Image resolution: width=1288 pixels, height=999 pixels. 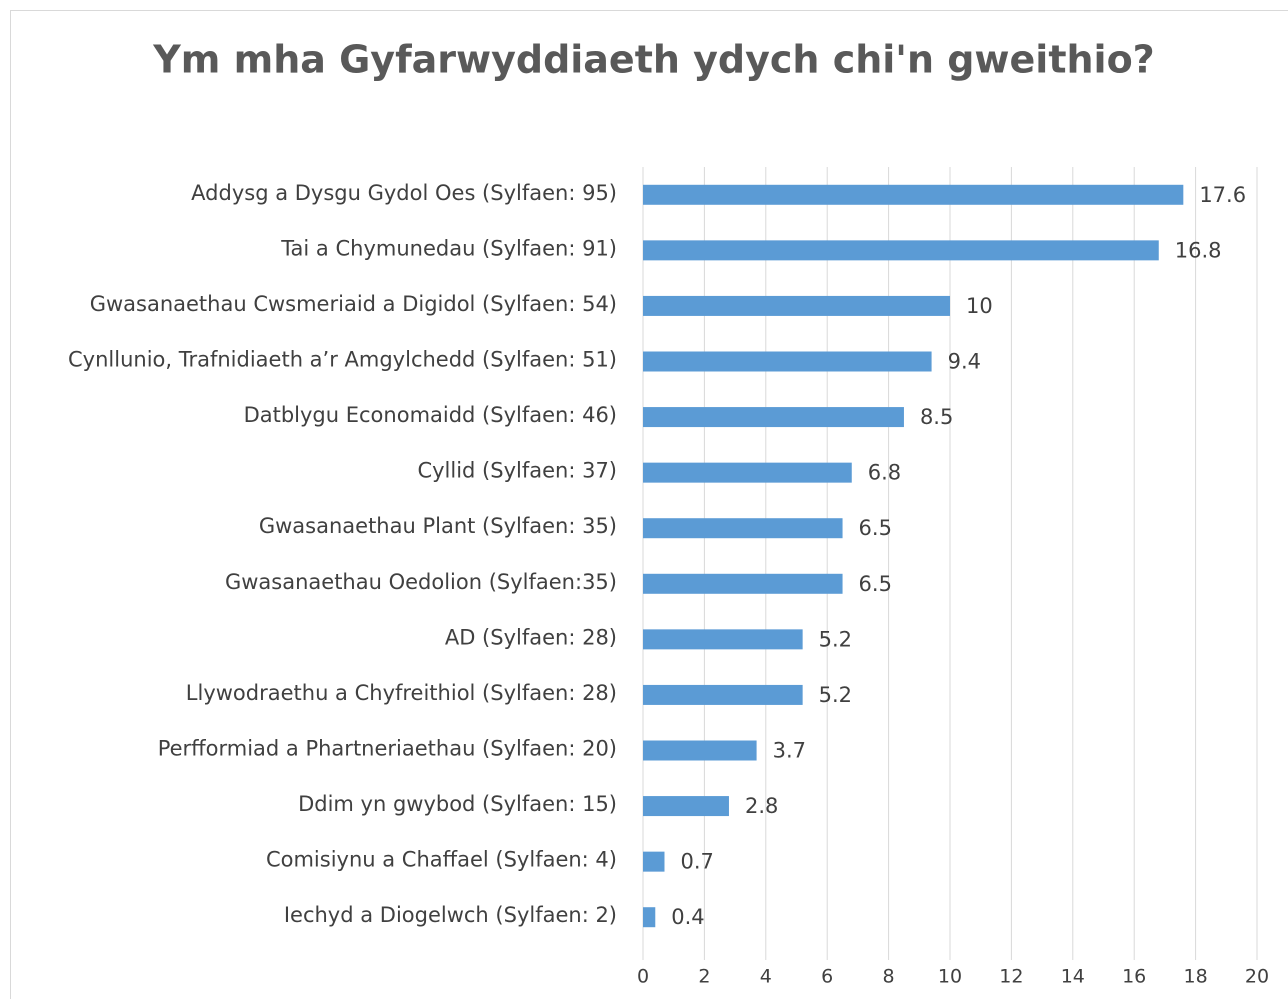 I want to click on x-tick-label: 18, so click(x=1196, y=977).